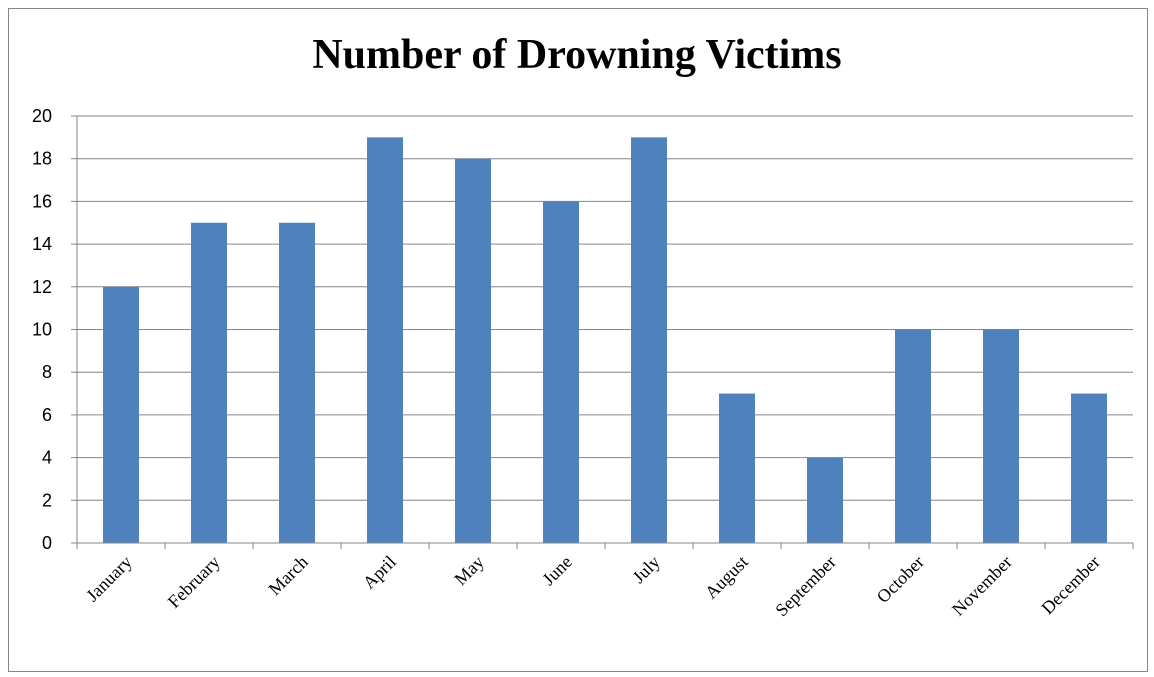  What do you see at coordinates (47, 458) in the screenshot?
I see `y-tick-label: 4` at bounding box center [47, 458].